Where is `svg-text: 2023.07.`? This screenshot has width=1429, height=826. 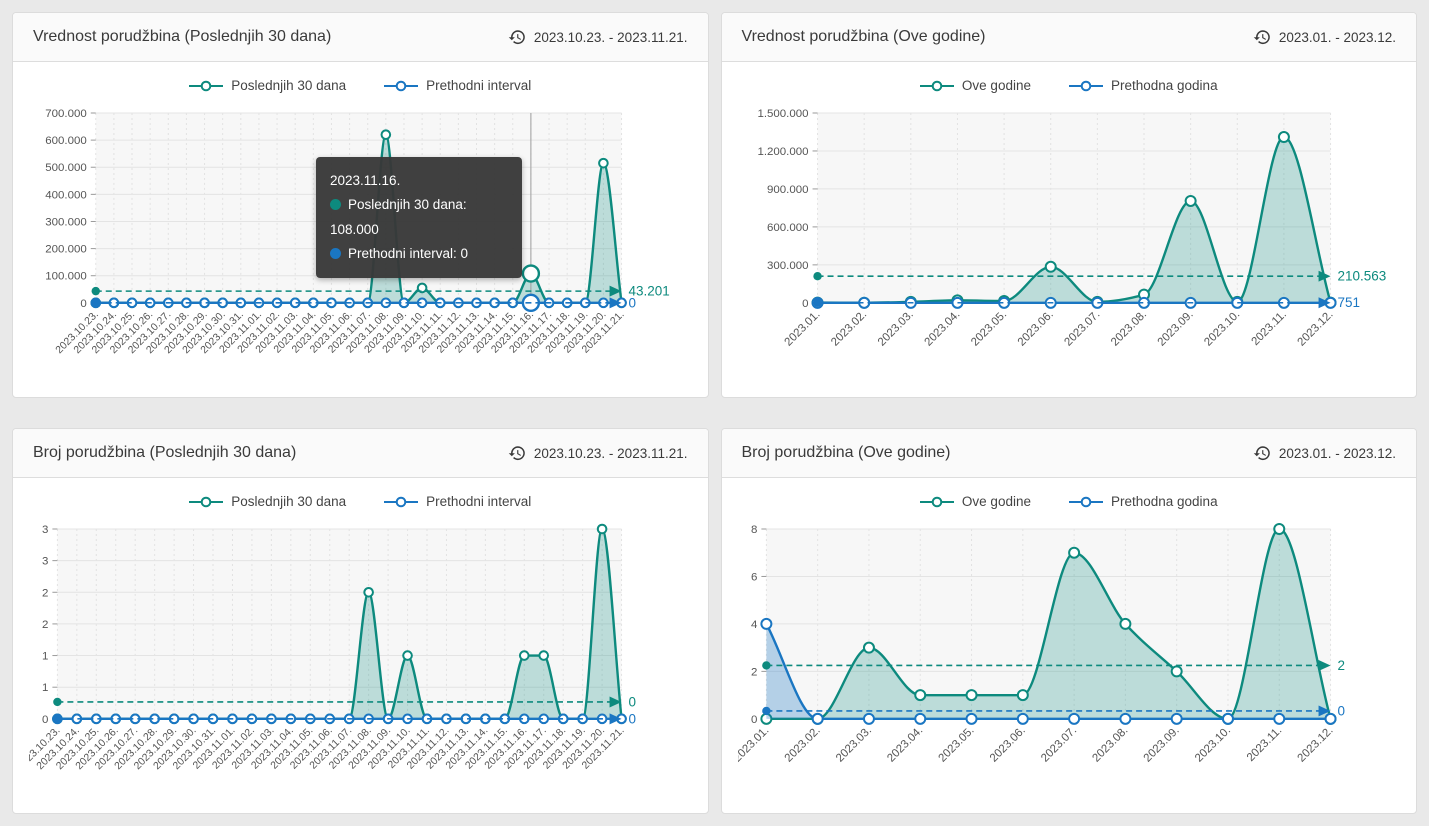 svg-text: 2023.07. is located at coordinates (1059, 744).